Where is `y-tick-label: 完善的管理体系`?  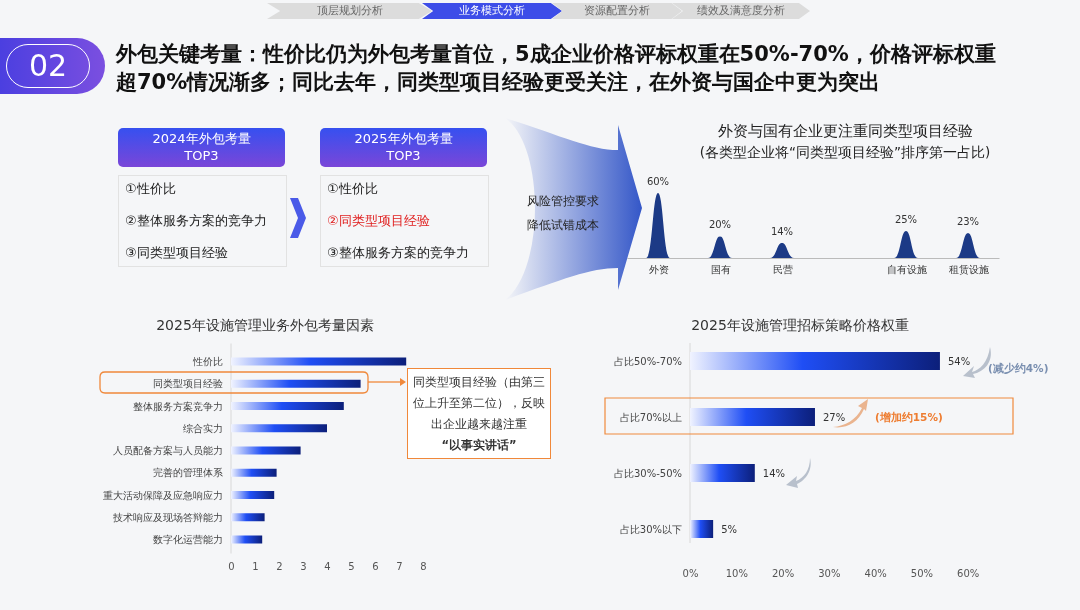 y-tick-label: 完善的管理体系 is located at coordinates (188, 473).